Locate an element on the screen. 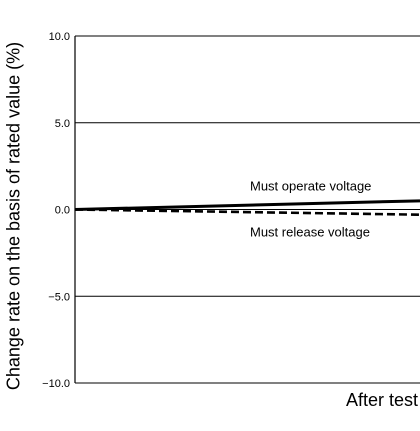 The height and width of the screenshot is (431, 420). y-tick-label: −5.0 is located at coordinates (59, 297).